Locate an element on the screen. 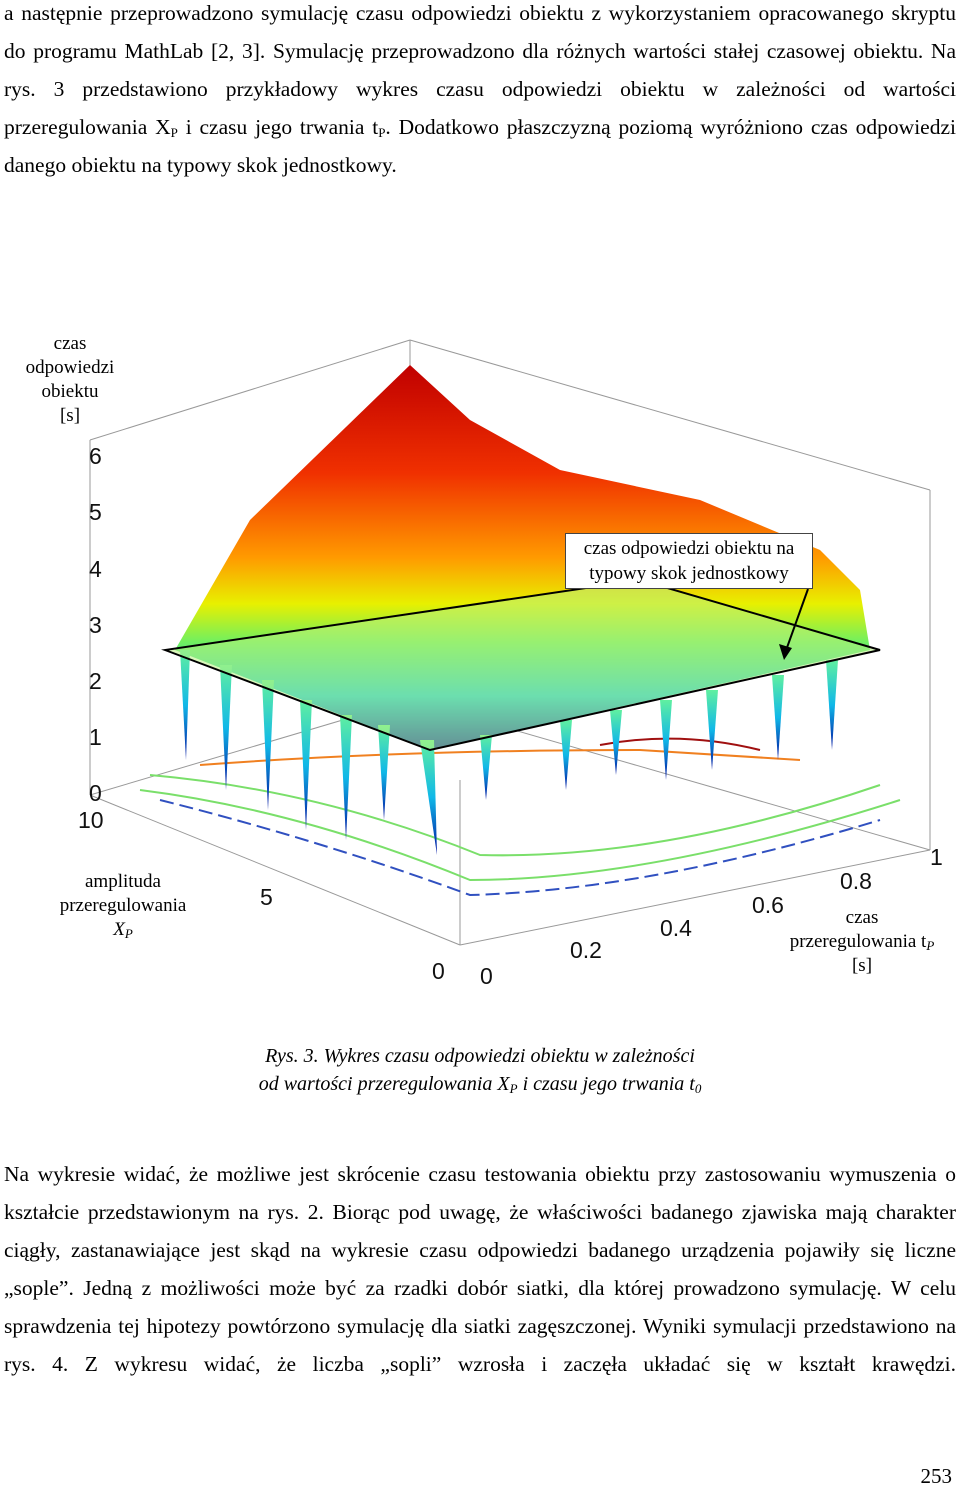 The image size is (960, 1496). z-tick: 2 is located at coordinates (95, 681).